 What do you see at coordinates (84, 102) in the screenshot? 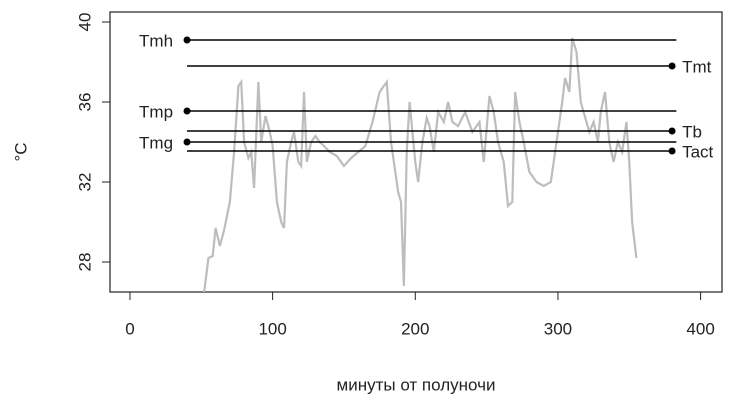
I see `y-tick-label: 36` at bounding box center [84, 102].